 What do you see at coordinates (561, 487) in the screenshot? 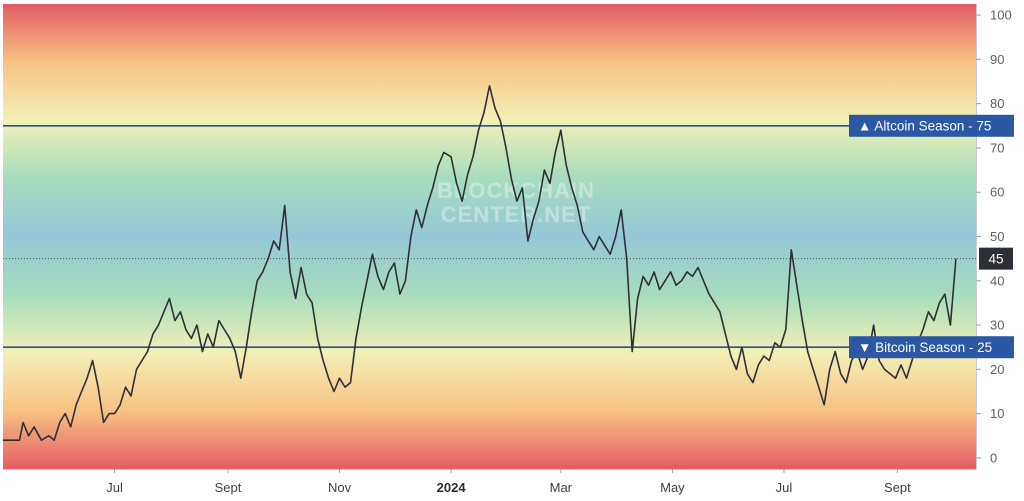
I see `x-tick-label: Mar` at bounding box center [561, 487].